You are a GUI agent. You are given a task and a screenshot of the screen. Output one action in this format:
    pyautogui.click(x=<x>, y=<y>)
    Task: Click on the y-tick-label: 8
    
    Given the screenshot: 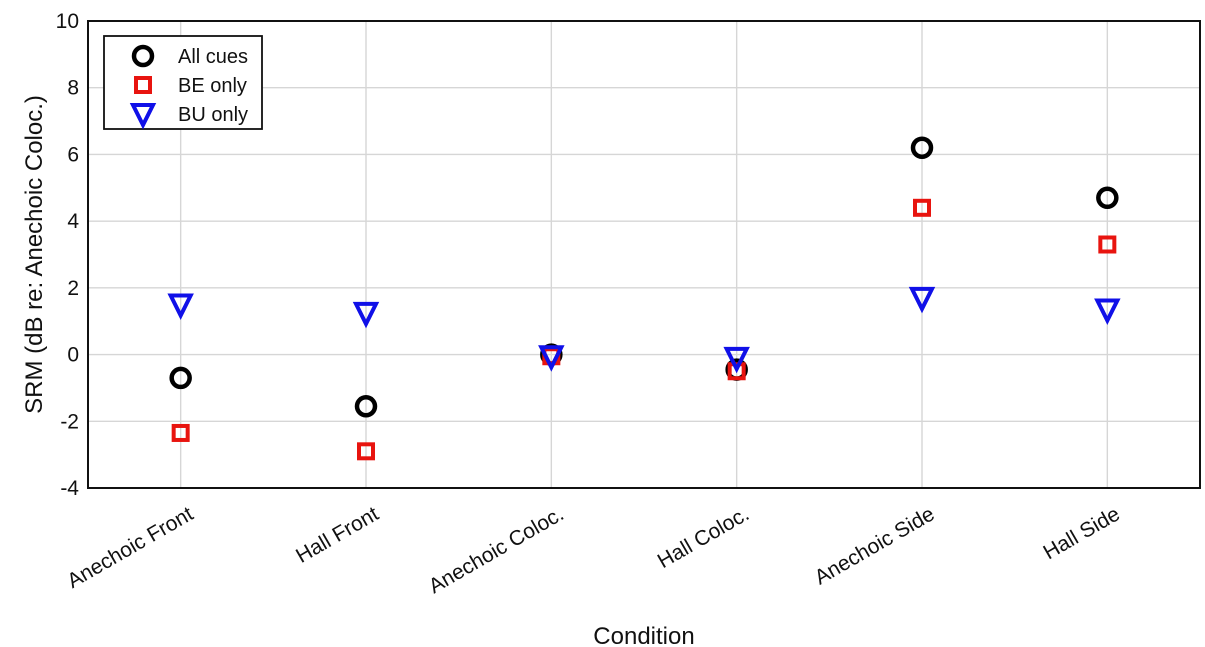 What is the action you would take?
    pyautogui.click(x=73, y=88)
    